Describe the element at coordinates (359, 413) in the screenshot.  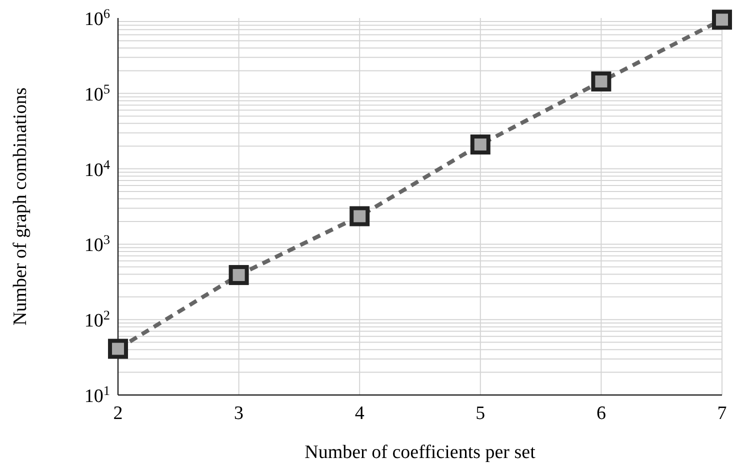
I see `x-tick-label: 4` at that location.